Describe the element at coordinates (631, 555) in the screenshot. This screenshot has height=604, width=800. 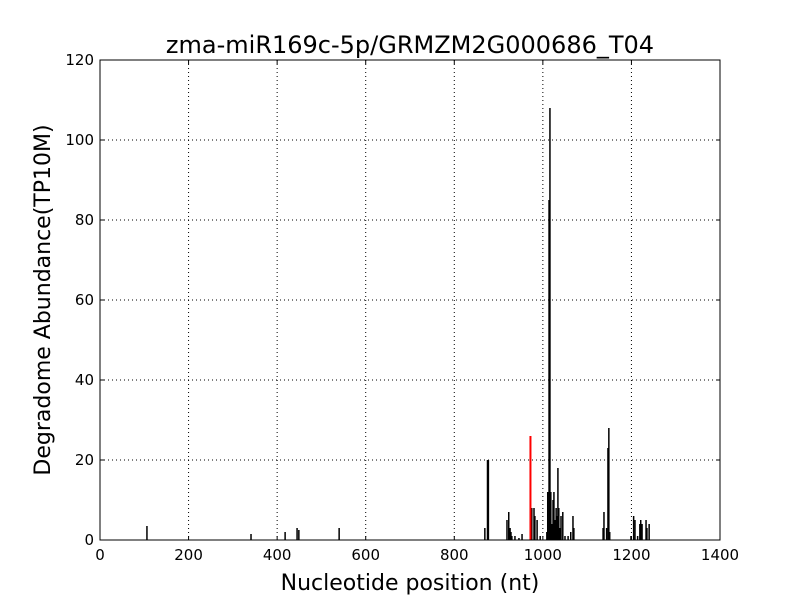
I see `x-tick-label: 1200` at that location.